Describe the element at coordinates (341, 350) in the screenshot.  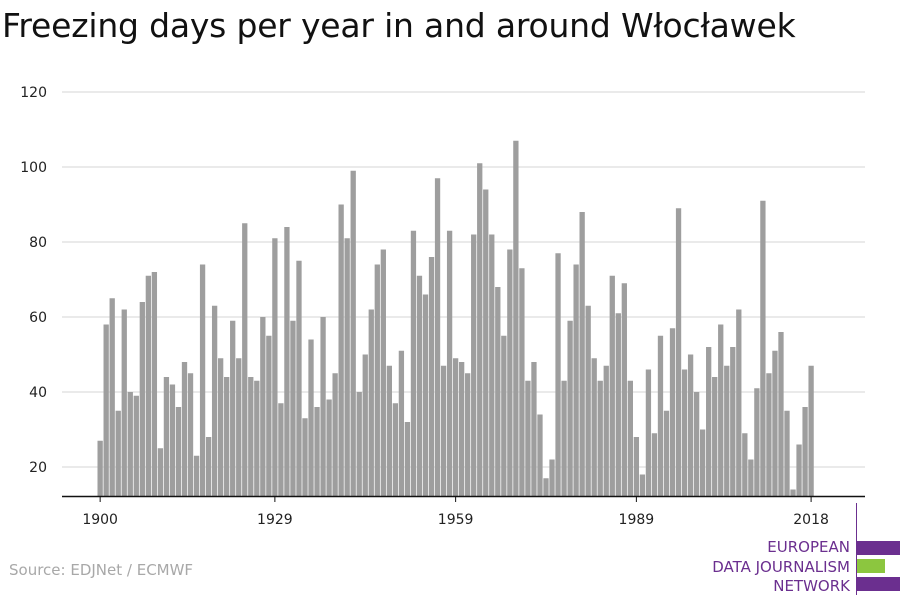
I see `bar-1940` at that location.